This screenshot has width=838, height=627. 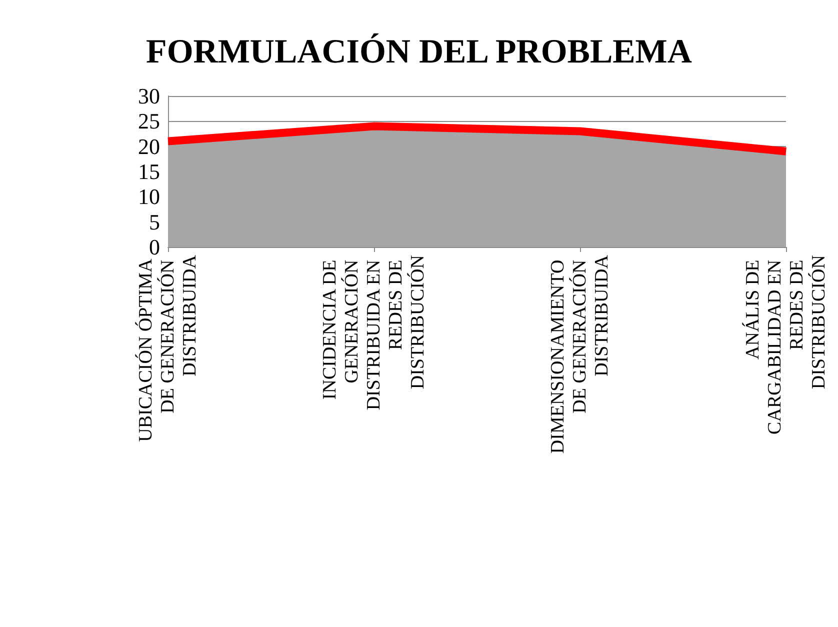 What do you see at coordinates (149, 146) in the screenshot?
I see `y-tick-label: 20` at bounding box center [149, 146].